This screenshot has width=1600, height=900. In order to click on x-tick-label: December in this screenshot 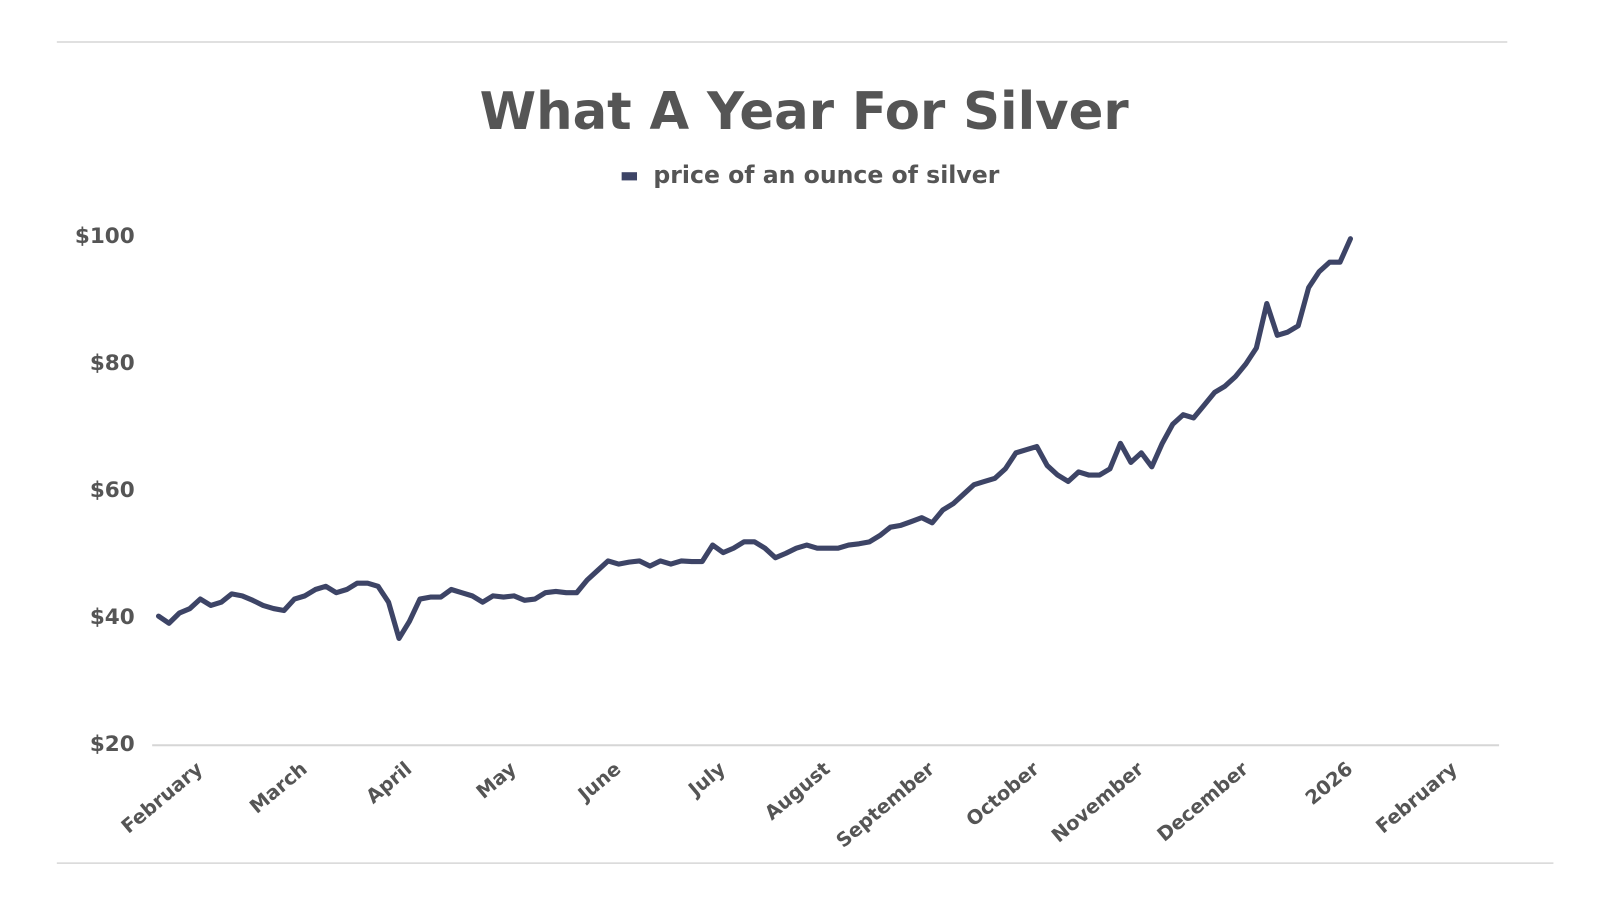, I will do `click(1203, 801)`.